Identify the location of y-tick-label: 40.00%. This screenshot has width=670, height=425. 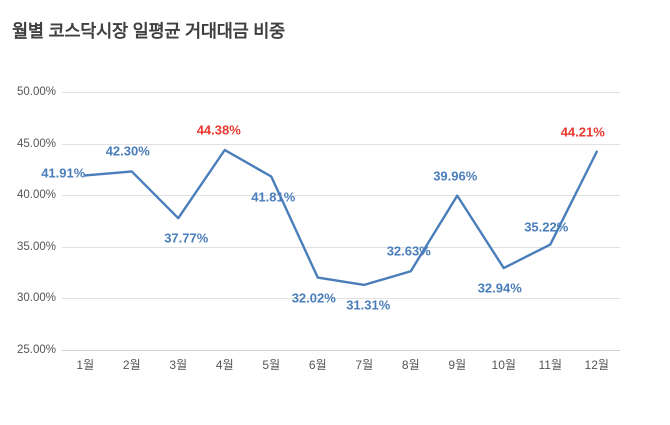
(36, 195).